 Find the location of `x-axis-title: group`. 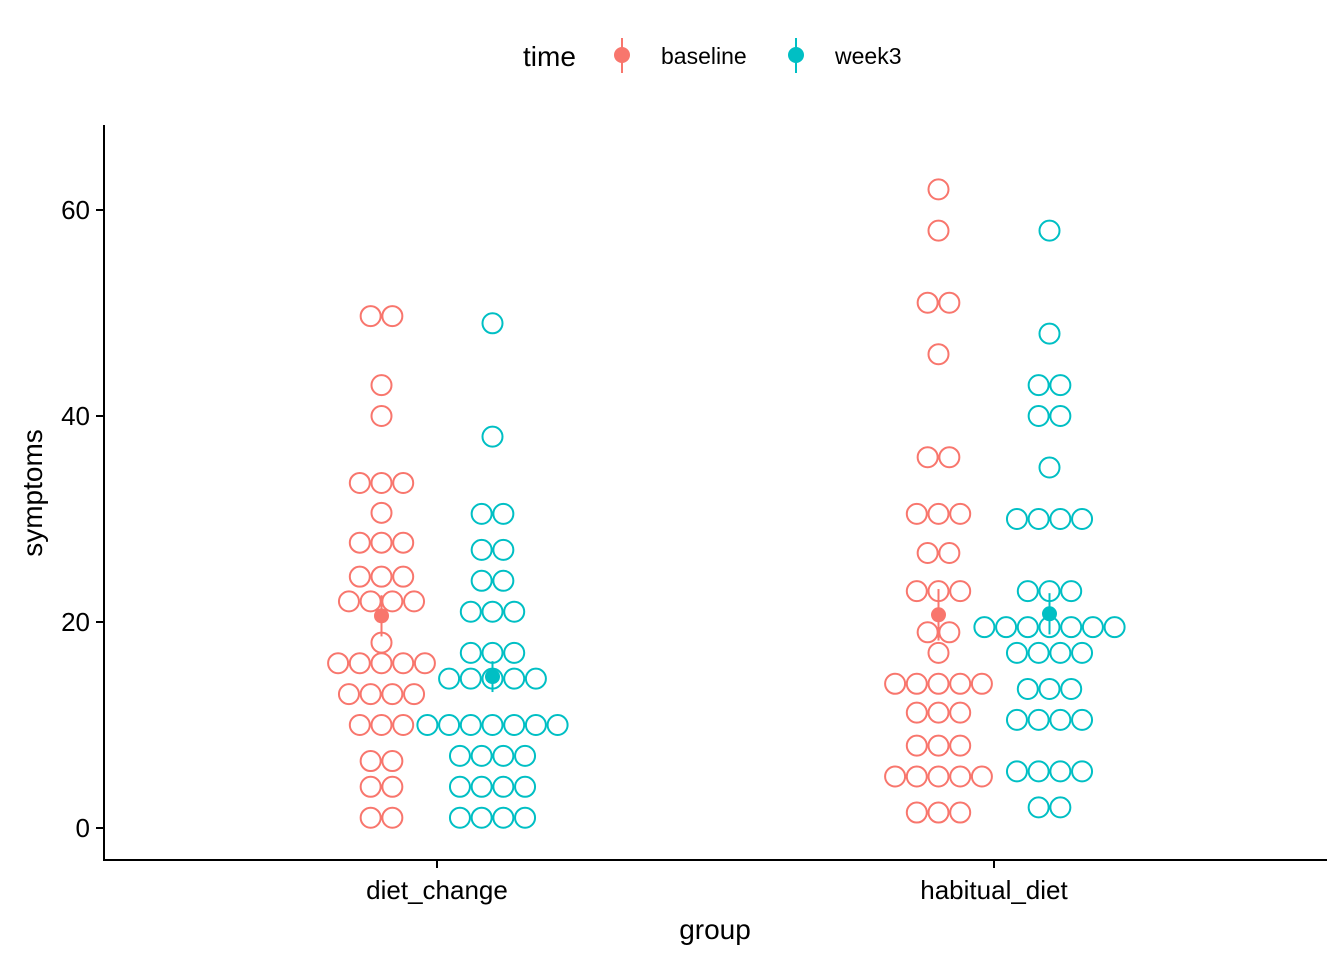

x-axis-title: group is located at coordinates (715, 929).